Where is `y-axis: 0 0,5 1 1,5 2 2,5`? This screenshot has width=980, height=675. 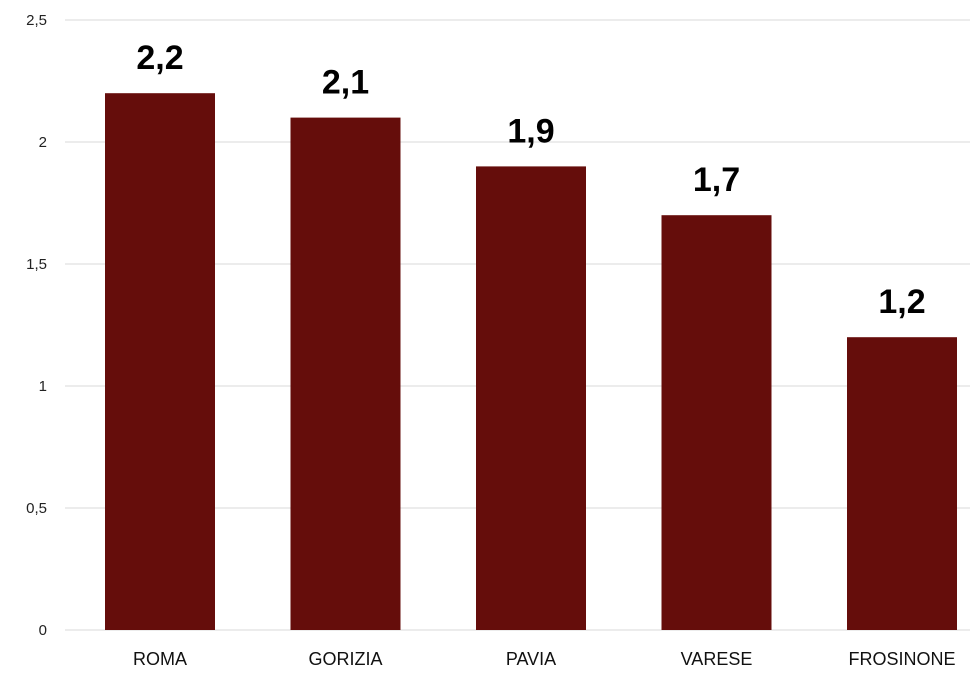 y-axis: 0 0,5 1 1,5 2 2,5 is located at coordinates (36, 325).